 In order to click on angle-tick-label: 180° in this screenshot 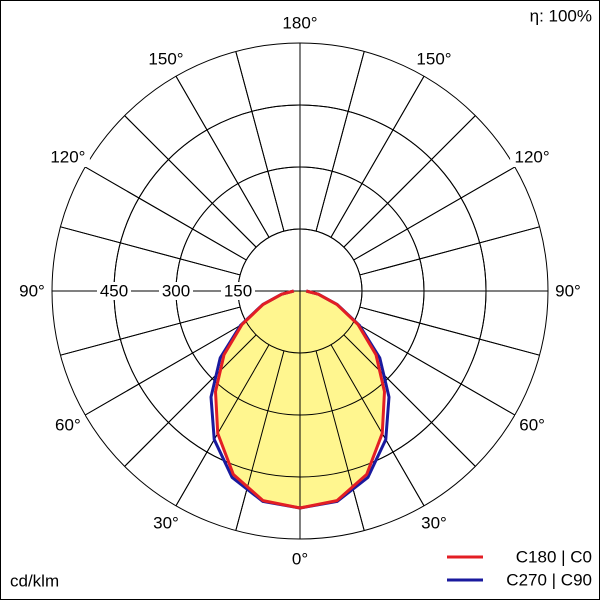, I will do `click(299, 22)`.